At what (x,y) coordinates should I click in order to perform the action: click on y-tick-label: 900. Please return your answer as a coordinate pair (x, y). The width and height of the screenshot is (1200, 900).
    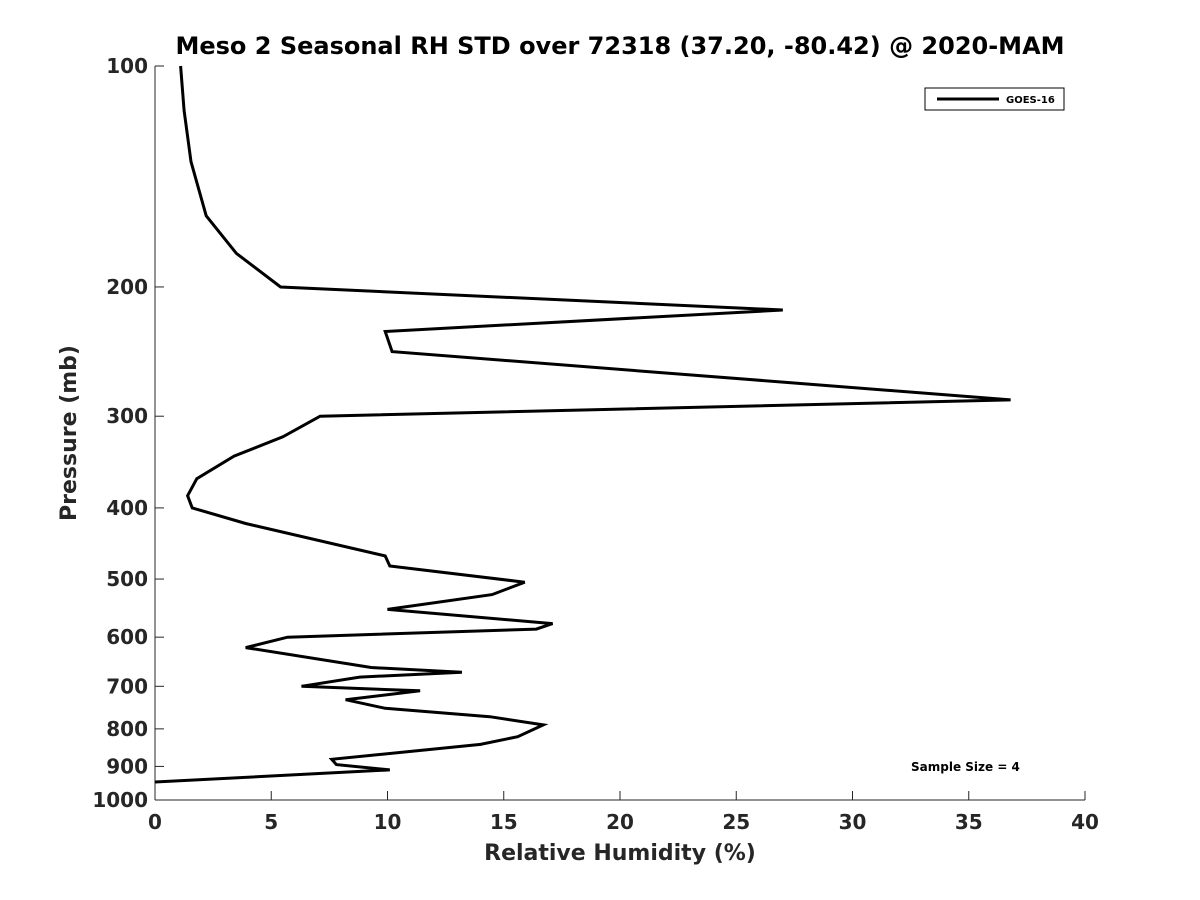
    Looking at the image, I should click on (127, 766).